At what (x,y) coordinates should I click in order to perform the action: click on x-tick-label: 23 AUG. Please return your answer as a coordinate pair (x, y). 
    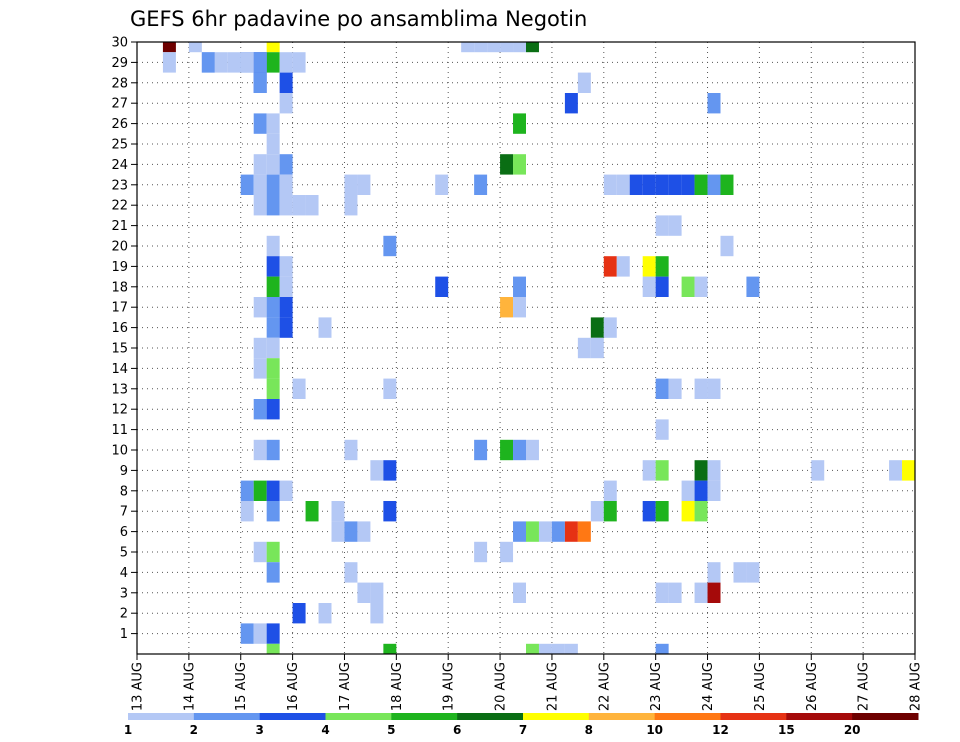
    Looking at the image, I should click on (656, 686).